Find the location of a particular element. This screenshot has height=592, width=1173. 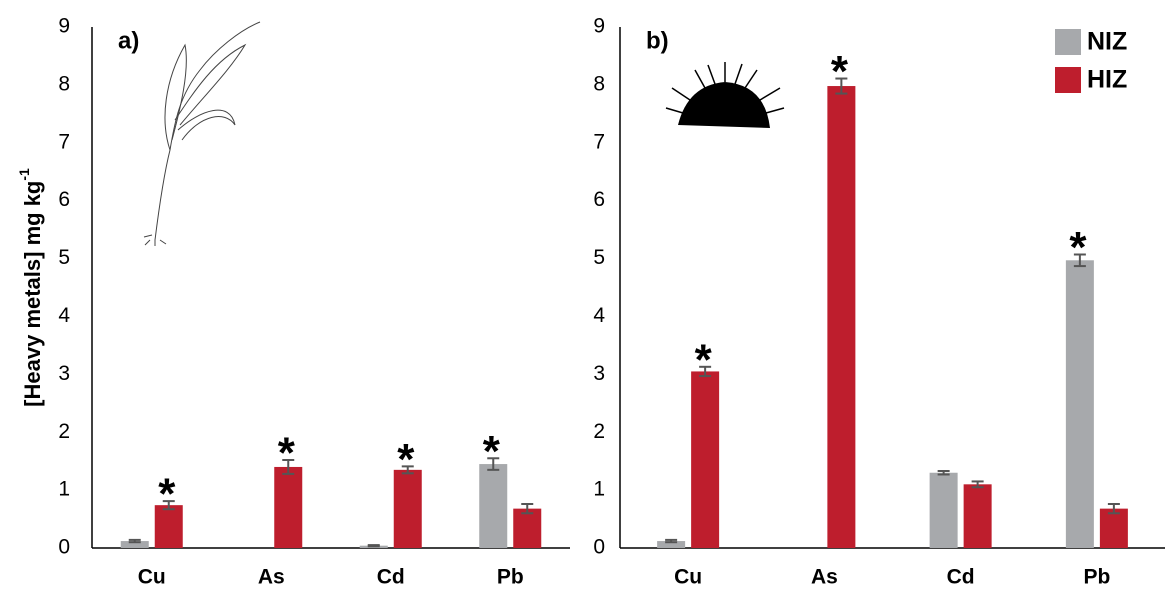

legend-label: HIZ is located at coordinates (1107, 80).